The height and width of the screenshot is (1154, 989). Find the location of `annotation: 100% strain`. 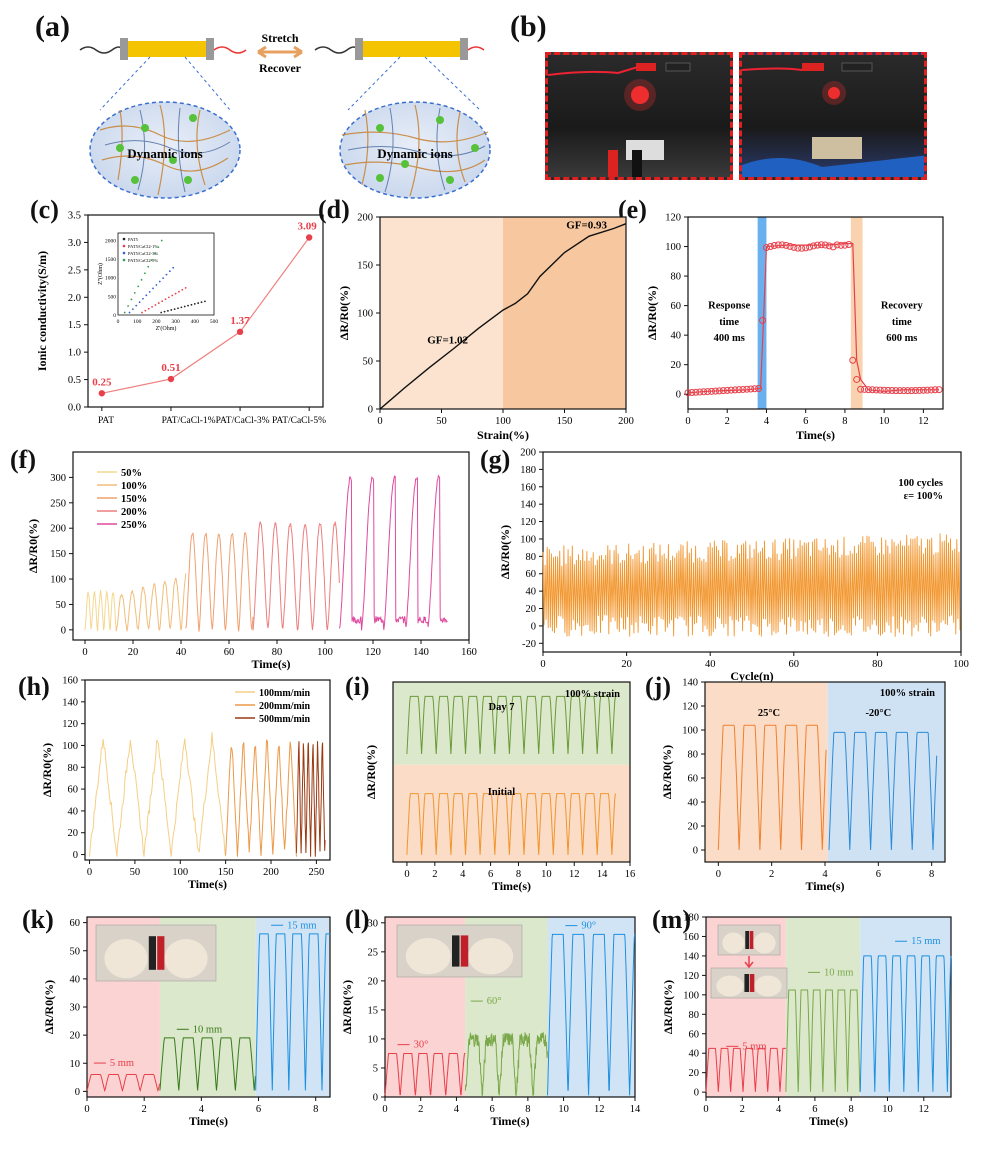

annotation: 100% strain is located at coordinates (592, 694).